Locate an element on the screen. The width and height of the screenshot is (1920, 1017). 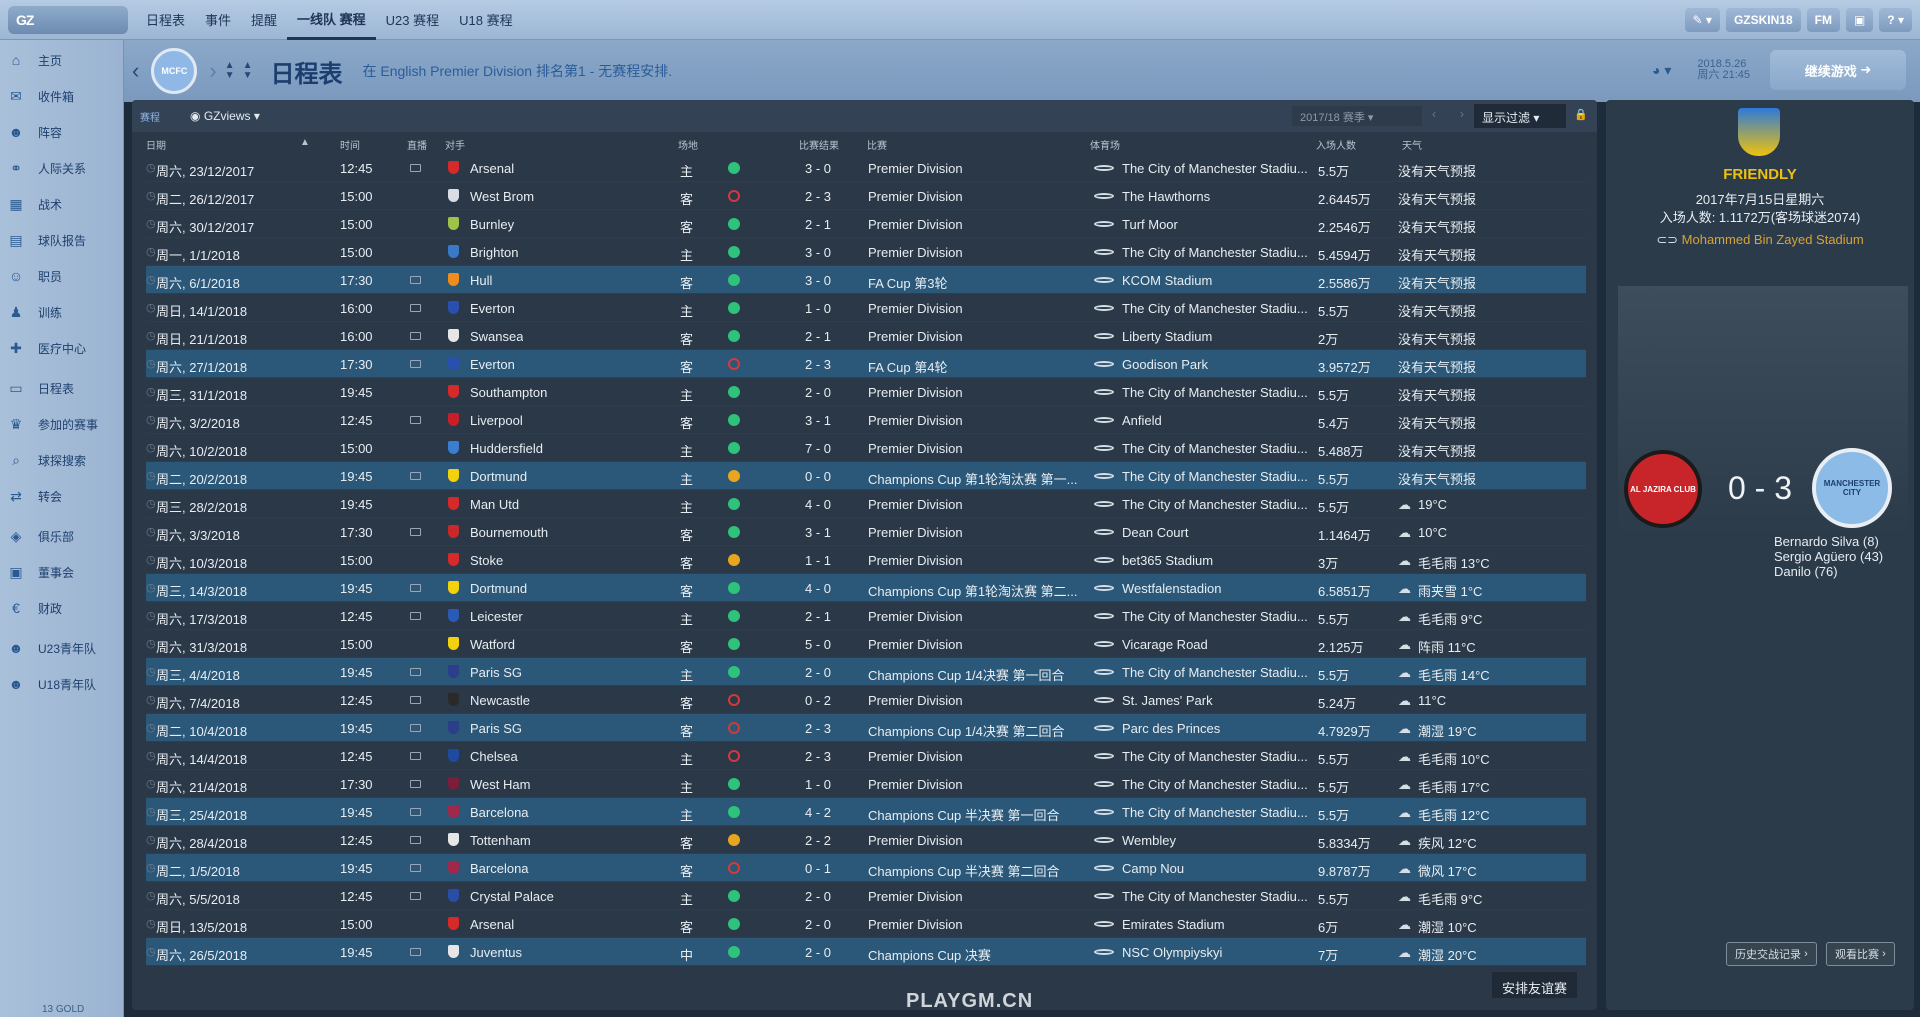
sidebar-item: ☻ U18青年队 is located at coordinates (61, 684).